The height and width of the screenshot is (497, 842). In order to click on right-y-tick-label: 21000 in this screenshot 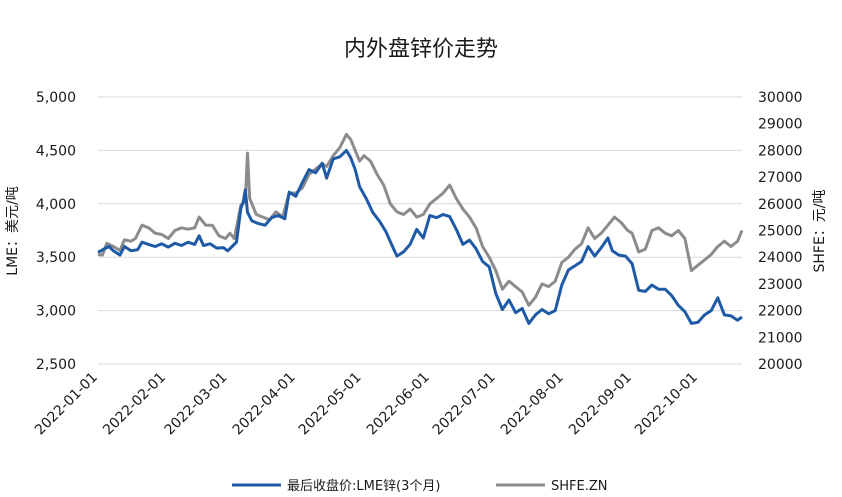, I will do `click(780, 338)`.